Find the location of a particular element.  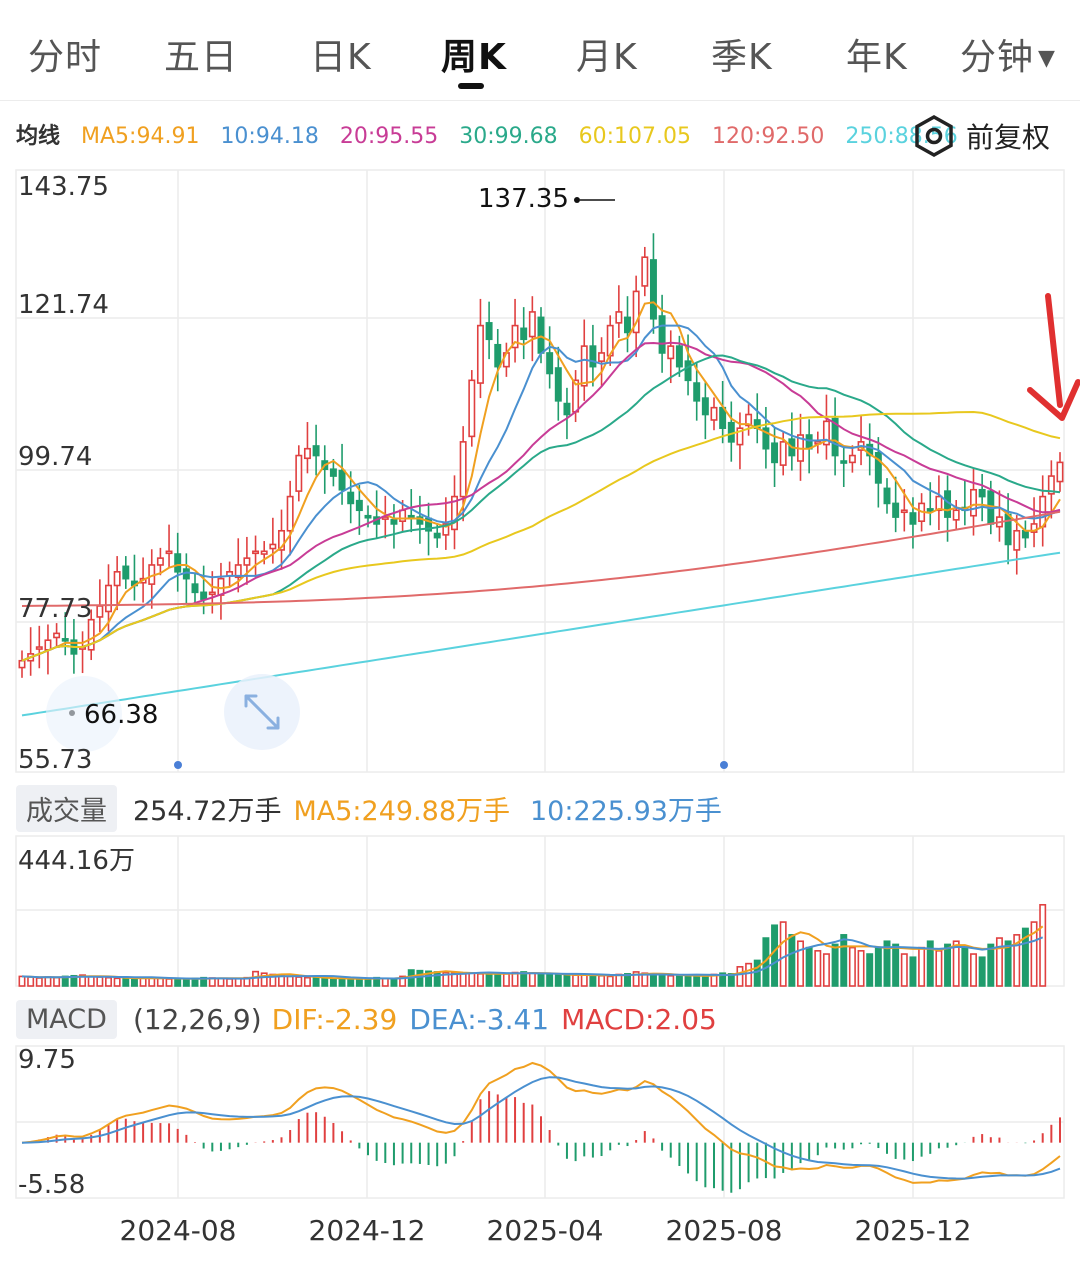

red-arrow-head is located at coordinates (1053, 400).